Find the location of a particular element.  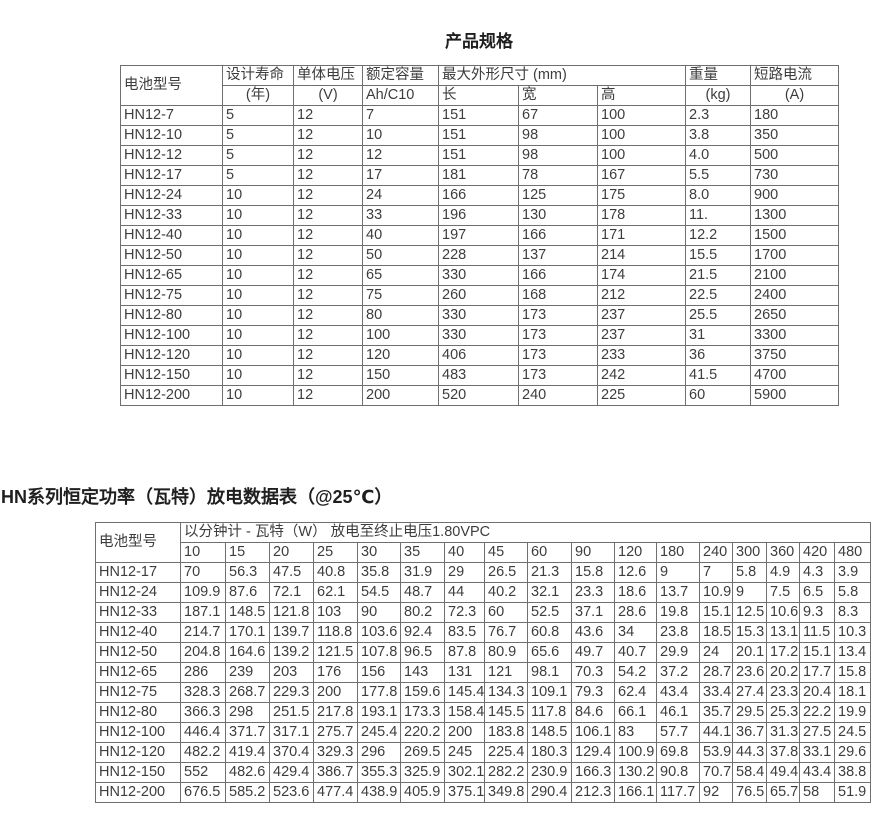

model-cell: HN12-50 is located at coordinates (138, 652).